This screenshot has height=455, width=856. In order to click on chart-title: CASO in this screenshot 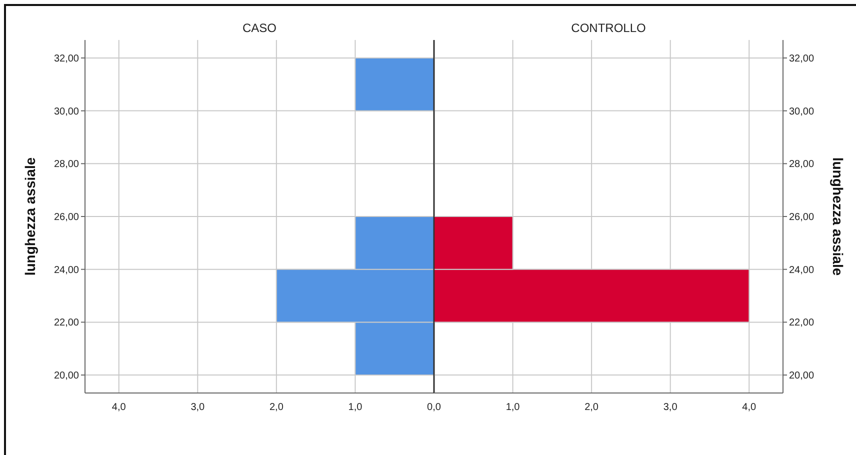, I will do `click(259, 28)`.